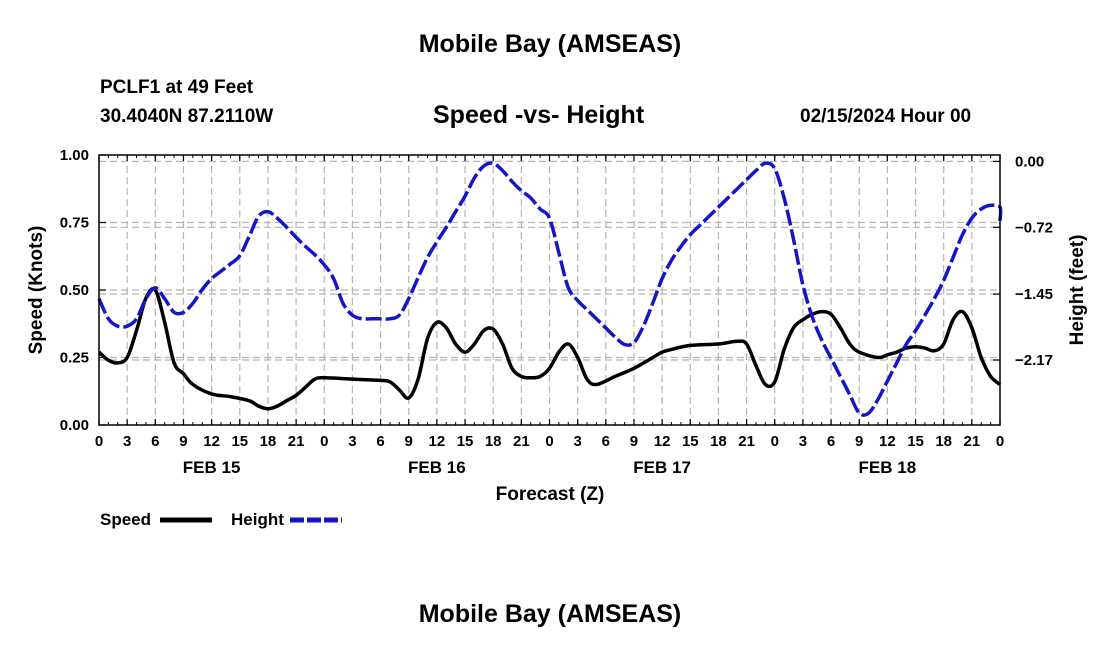  What do you see at coordinates (1029, 161) in the screenshot?
I see `y2-tick-label: 0.00` at bounding box center [1029, 161].